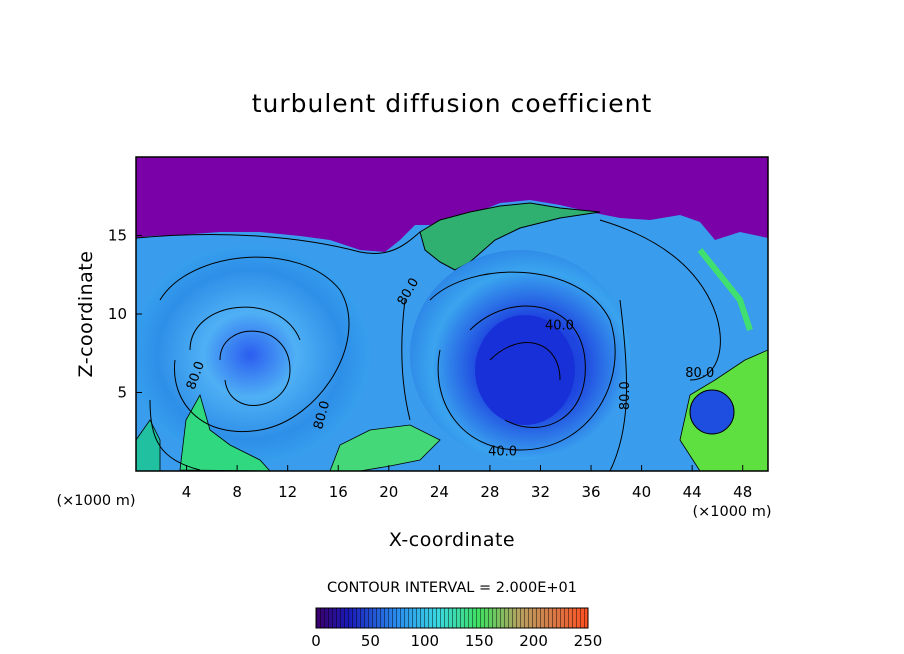  I want to click on colorbar-tick-label: 250, so click(588, 641).